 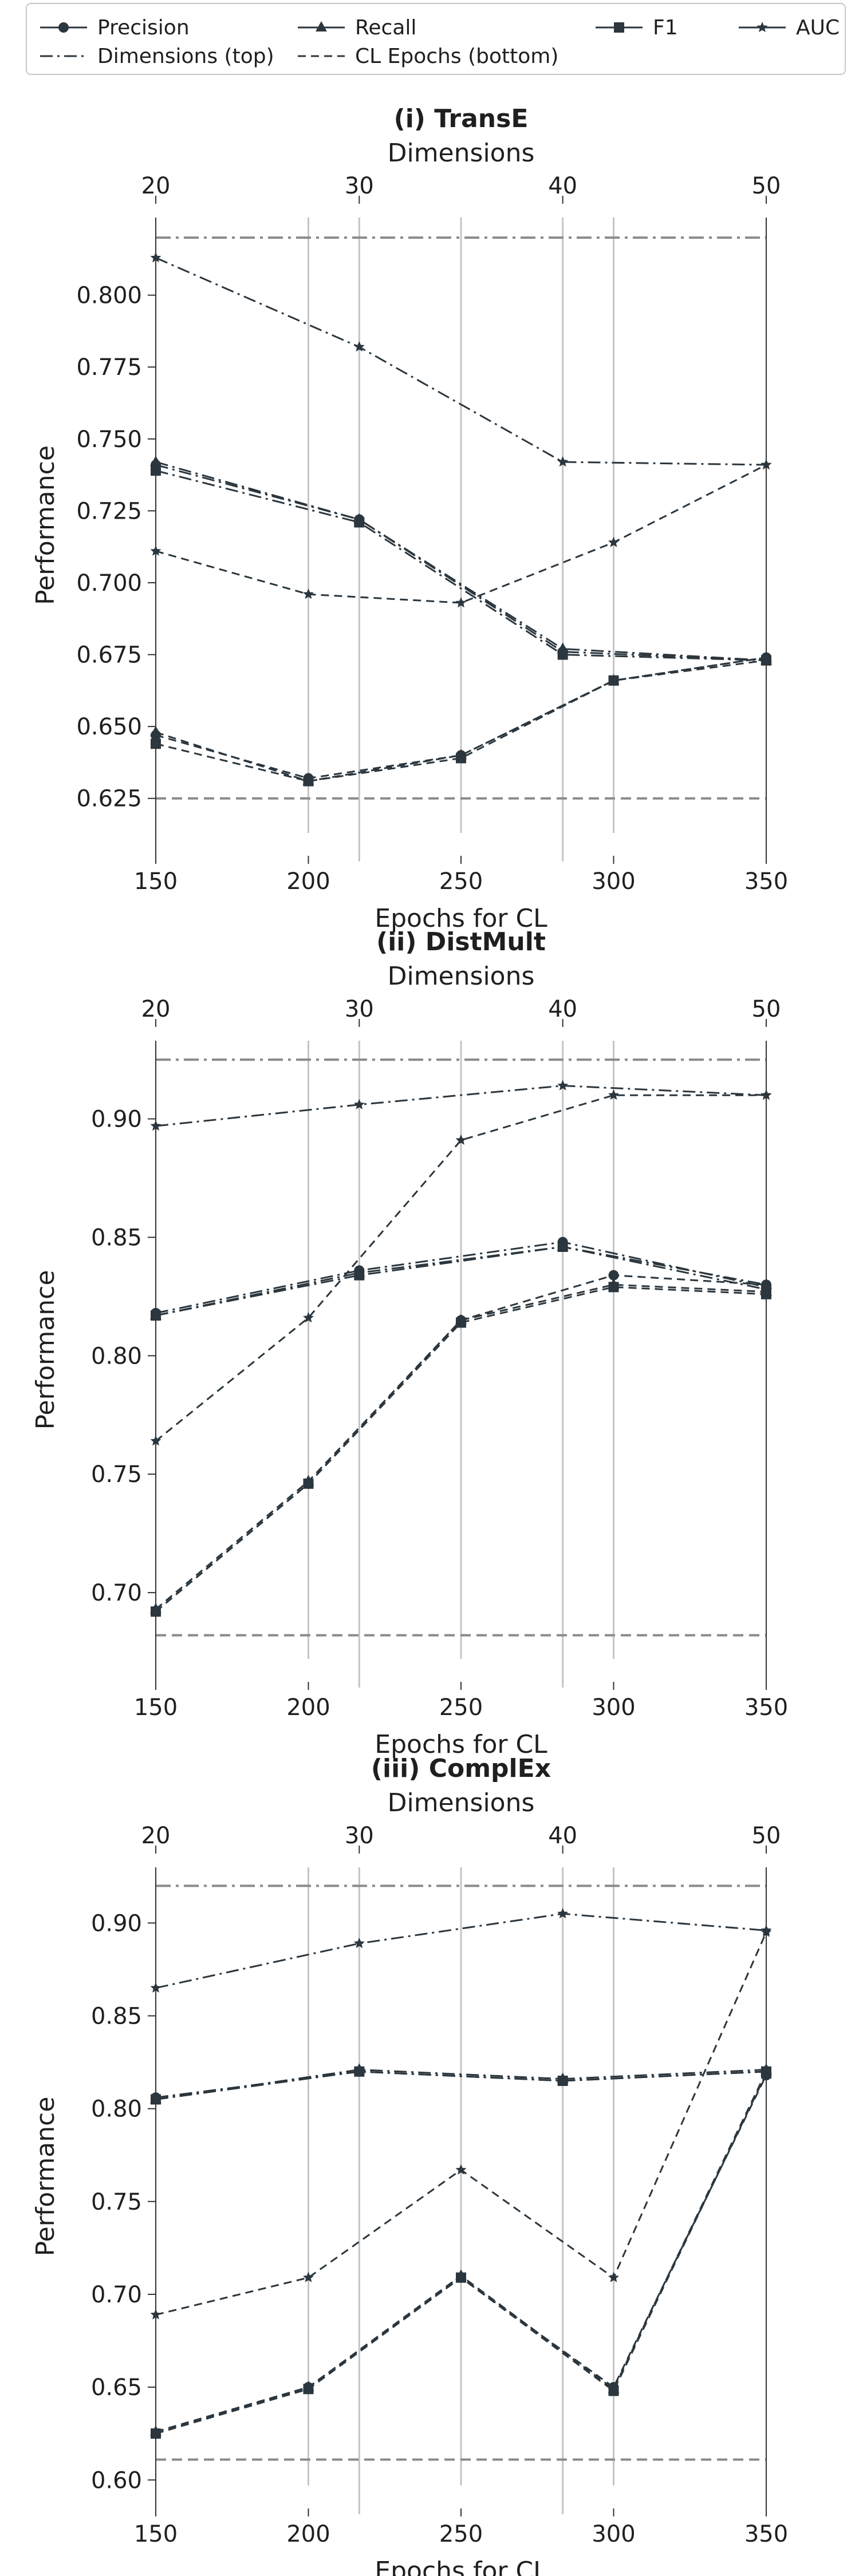 I want to click on x-tick-label: 350, so click(x=766, y=2534).